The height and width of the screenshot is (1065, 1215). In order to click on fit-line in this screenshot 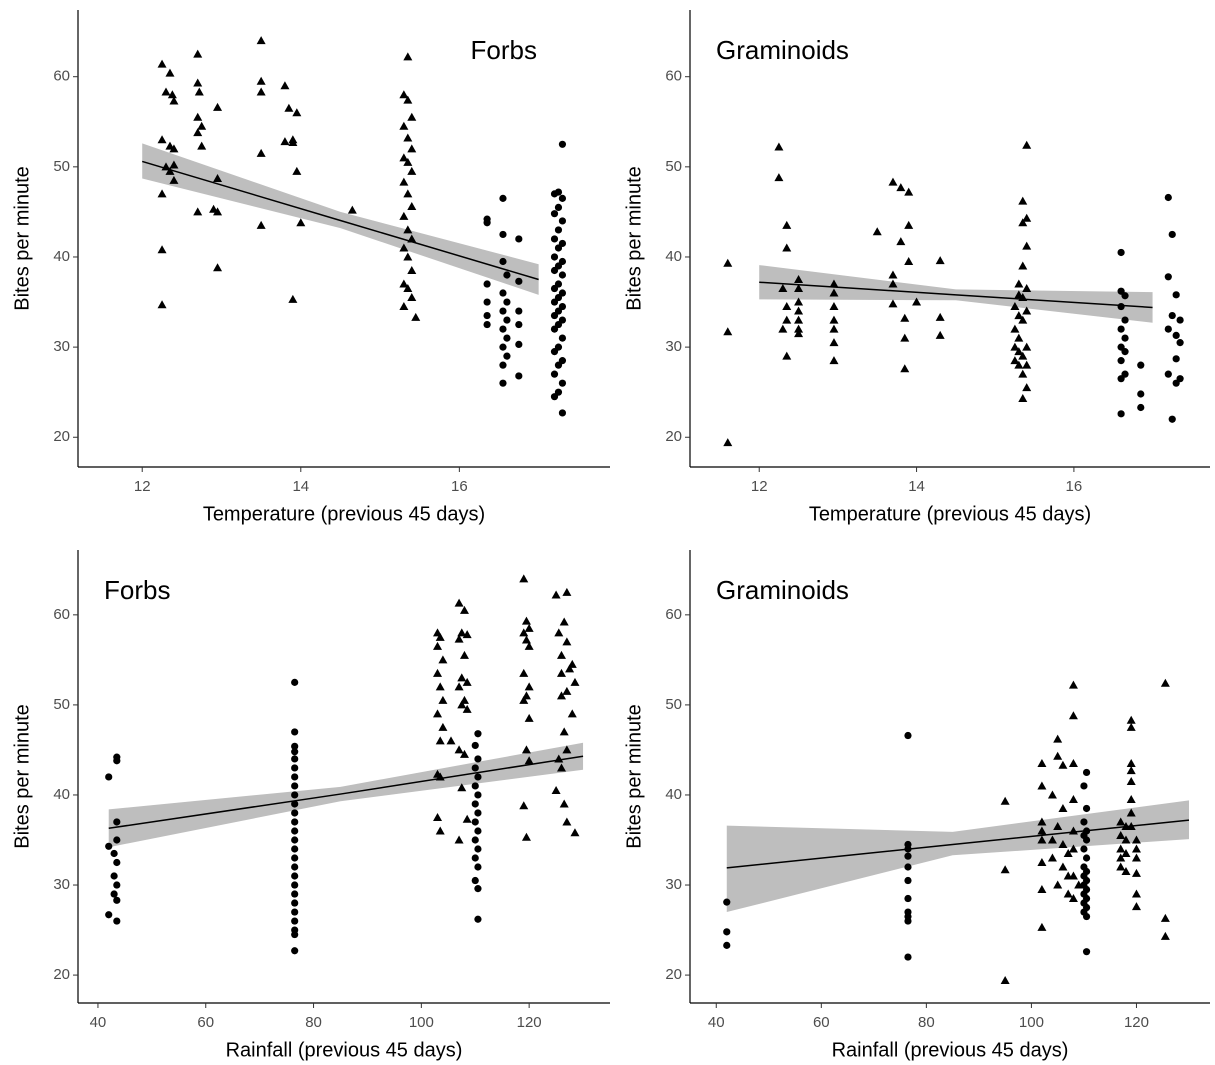, I will do `click(958, 844)`.